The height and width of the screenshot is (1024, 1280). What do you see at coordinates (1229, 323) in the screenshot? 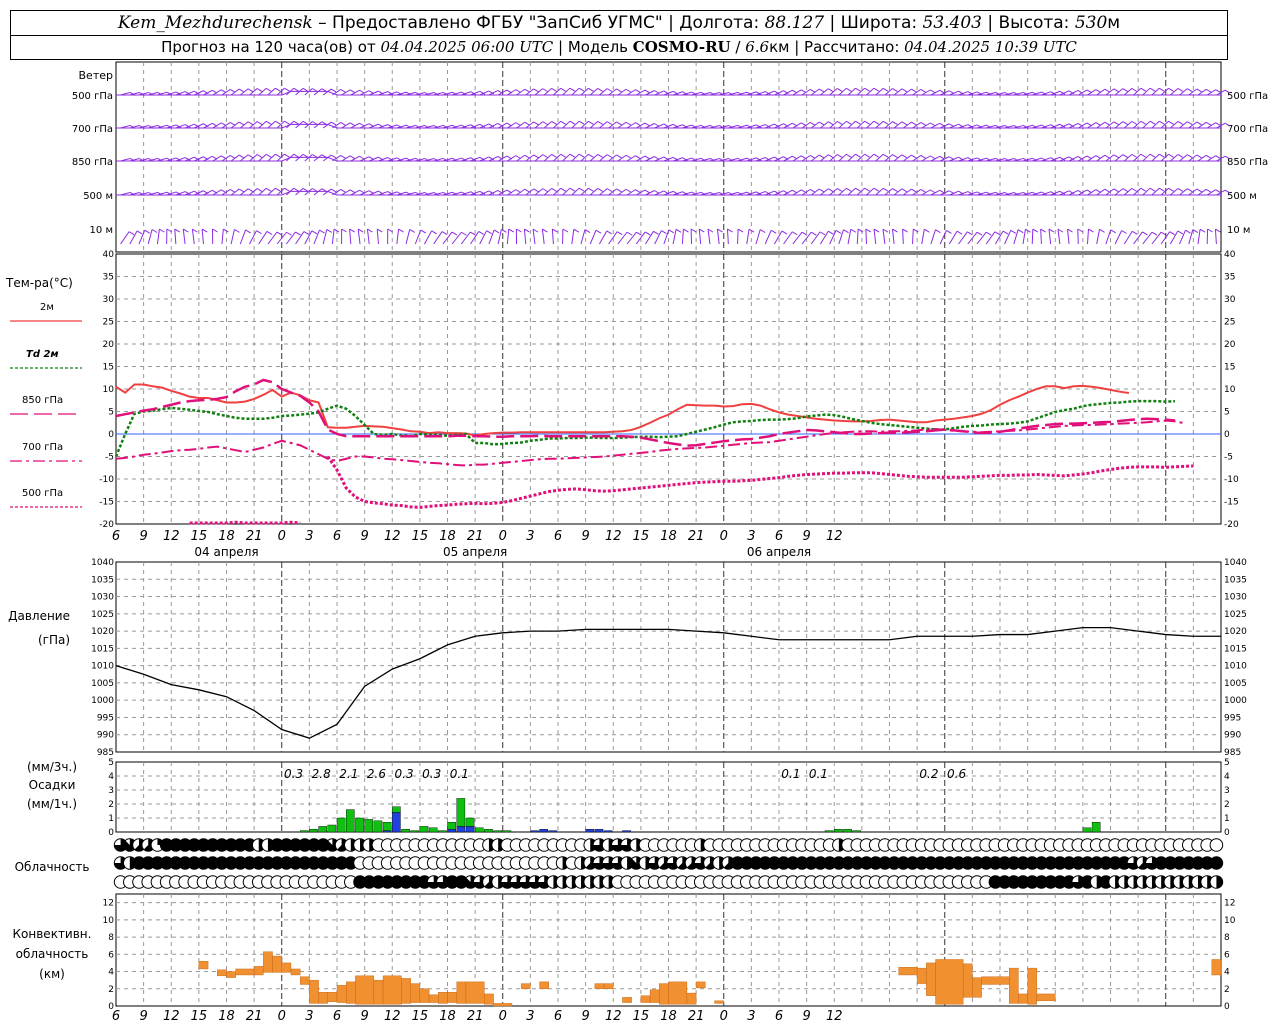
I see `y-tick-label-right: 25` at bounding box center [1229, 323].